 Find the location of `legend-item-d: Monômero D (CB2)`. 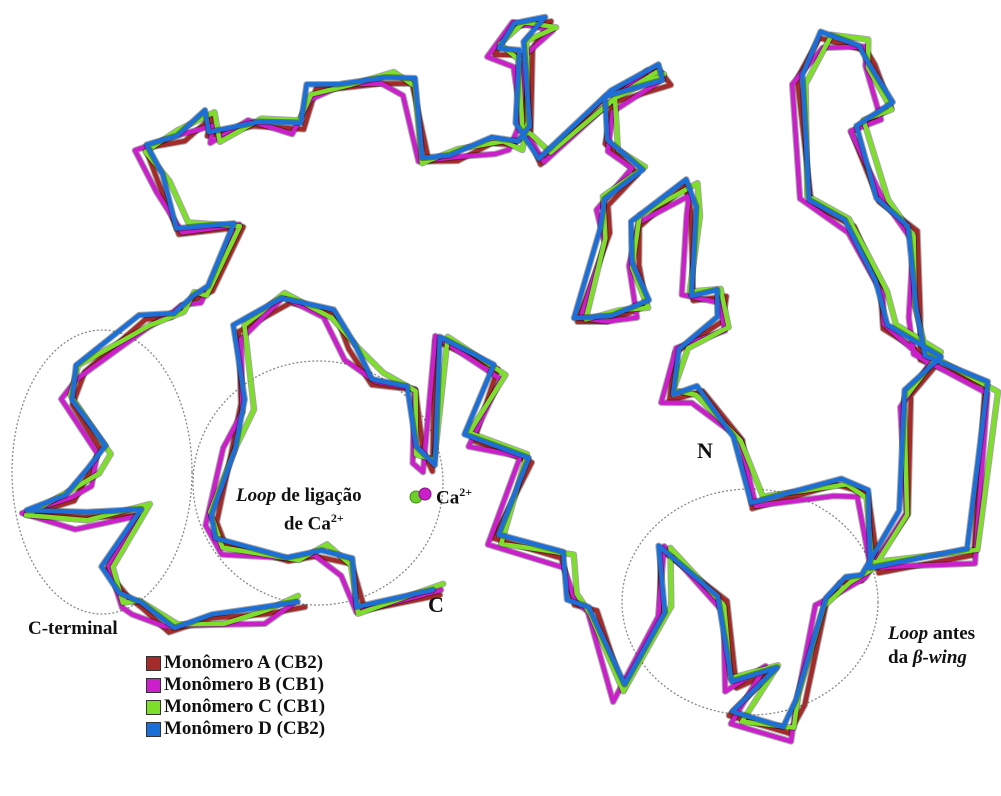

legend-item-d: Monômero D (CB2) is located at coordinates (235, 729).